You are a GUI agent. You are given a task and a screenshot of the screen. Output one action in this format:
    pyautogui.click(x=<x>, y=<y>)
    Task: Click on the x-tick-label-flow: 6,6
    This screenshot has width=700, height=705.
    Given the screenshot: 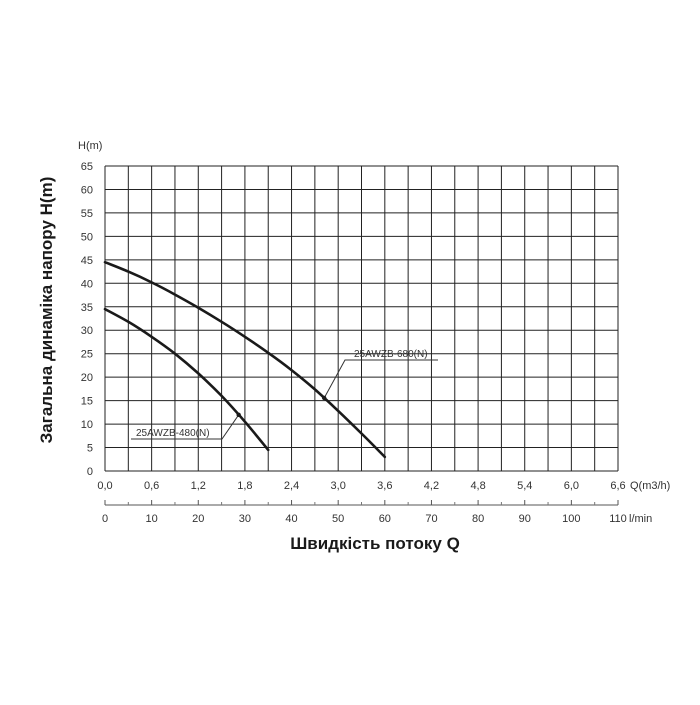 What is the action you would take?
    pyautogui.click(x=617, y=486)
    